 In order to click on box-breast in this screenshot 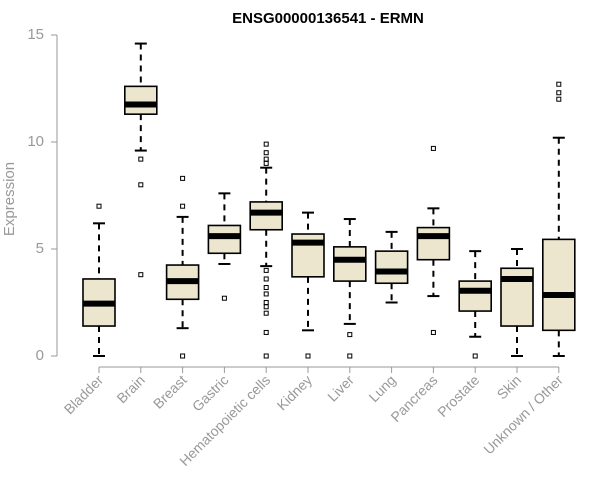, I will do `click(182, 267)`.